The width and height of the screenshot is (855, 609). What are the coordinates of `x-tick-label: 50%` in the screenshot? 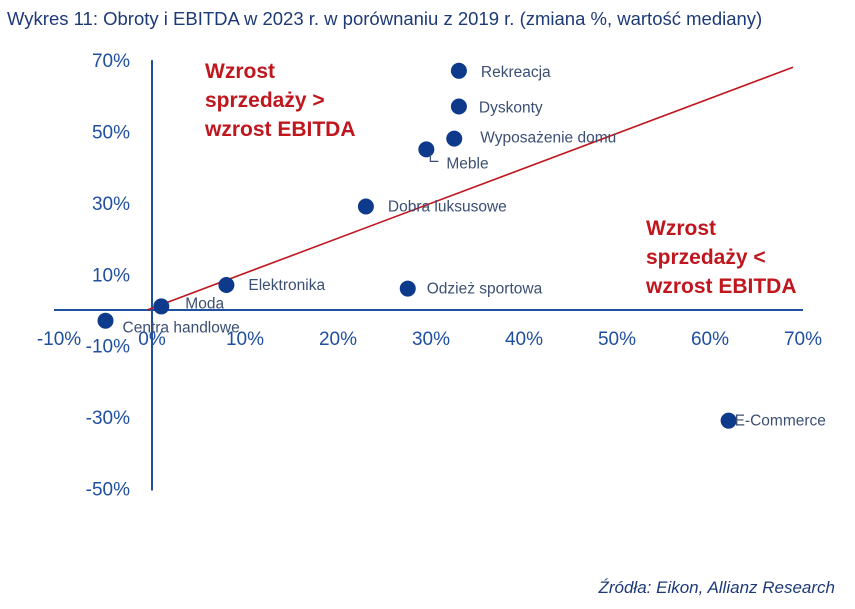 It's located at (617, 339).